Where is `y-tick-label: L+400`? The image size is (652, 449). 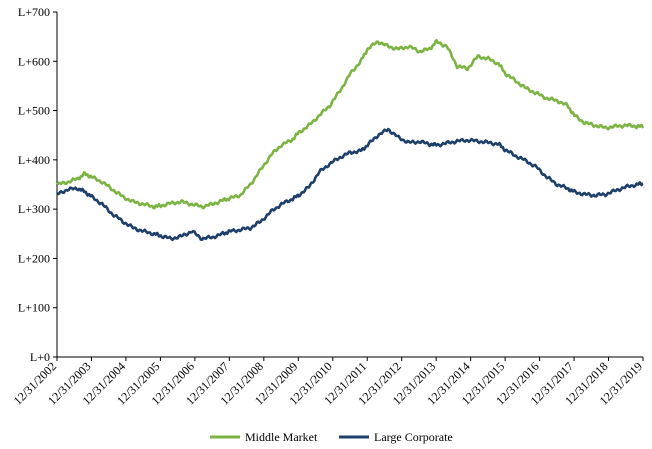 y-tick-label: L+400 is located at coordinates (34, 160).